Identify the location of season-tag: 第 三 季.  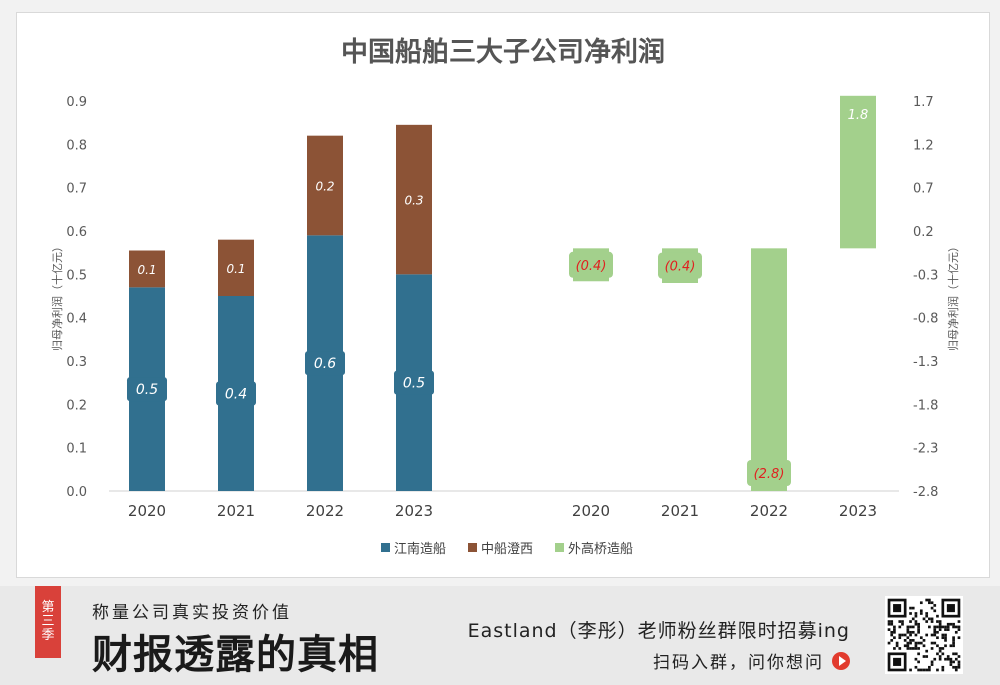
(48, 622).